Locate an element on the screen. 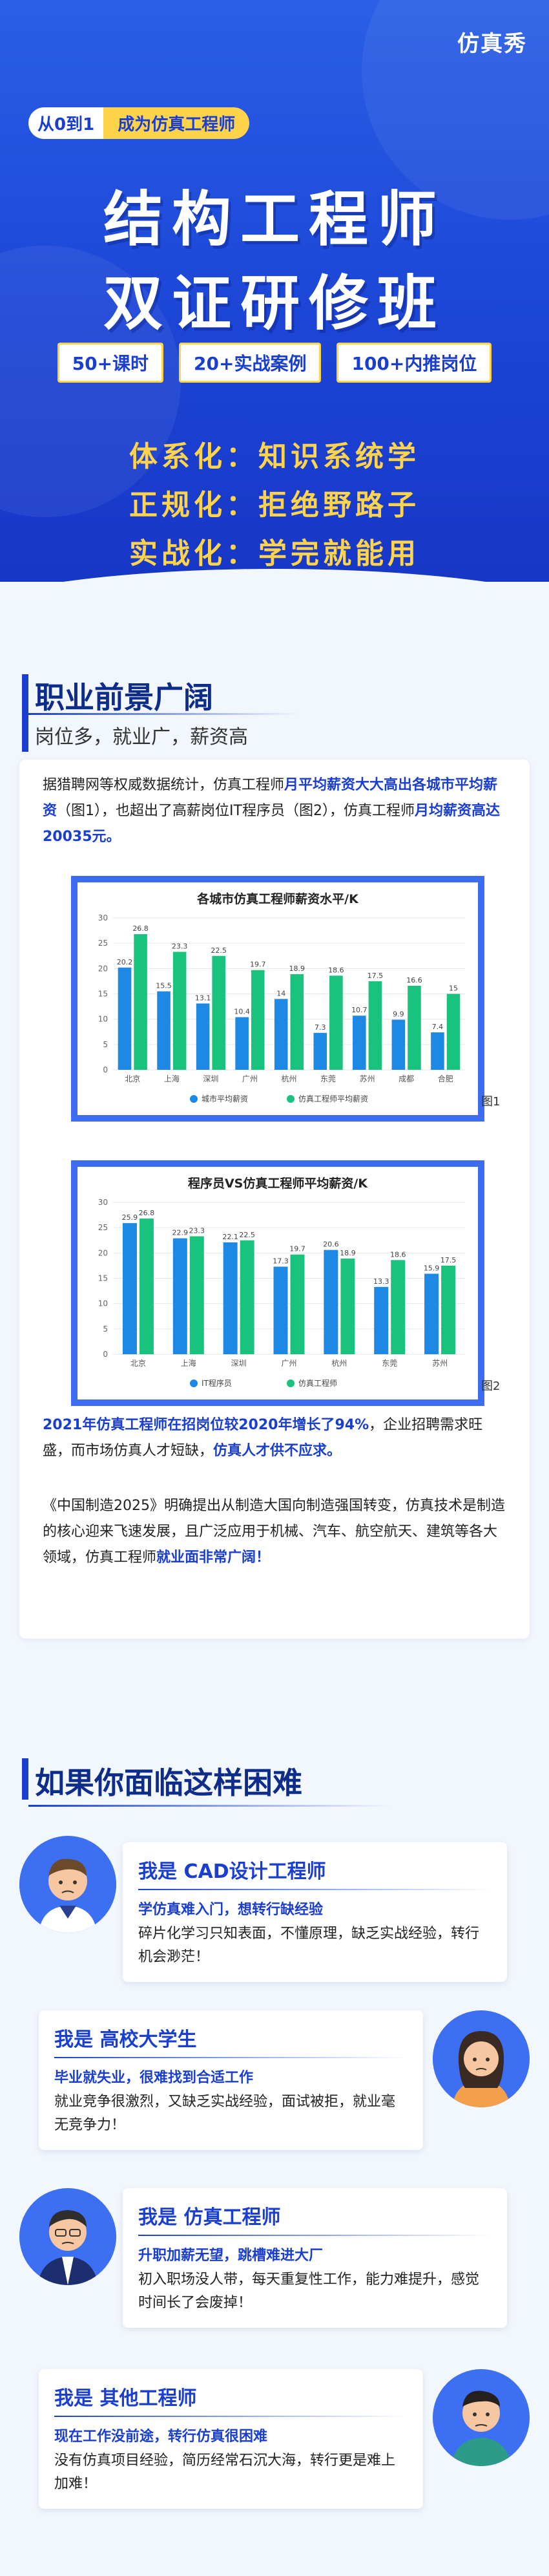 The height and width of the screenshot is (2576, 549). text-span: ，企业招聘需求旺盛，而市场仿真人才短缺， is located at coordinates (263, 1438).